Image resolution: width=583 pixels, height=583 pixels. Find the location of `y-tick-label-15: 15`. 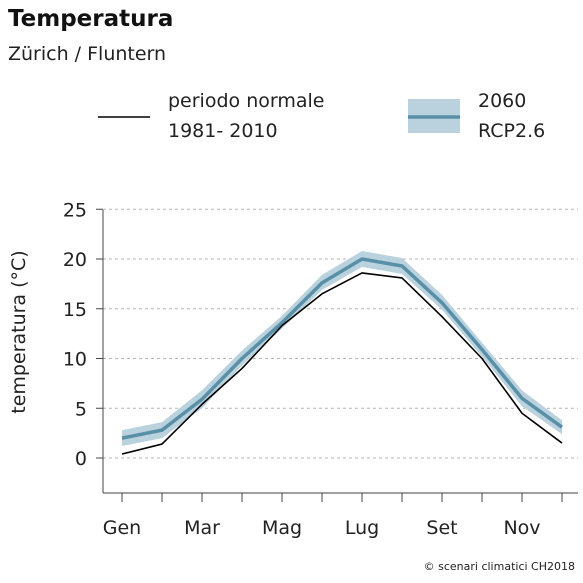

y-tick-label-15: 15 is located at coordinates (75, 310).